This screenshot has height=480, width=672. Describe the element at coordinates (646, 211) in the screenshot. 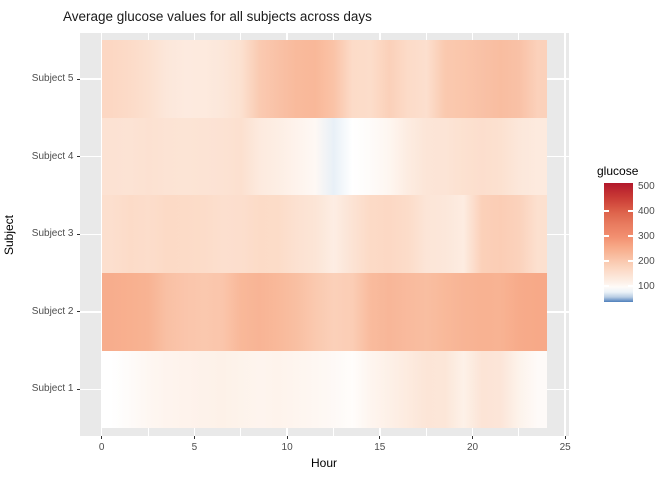

I see `legend-tick-label: 400` at that location.